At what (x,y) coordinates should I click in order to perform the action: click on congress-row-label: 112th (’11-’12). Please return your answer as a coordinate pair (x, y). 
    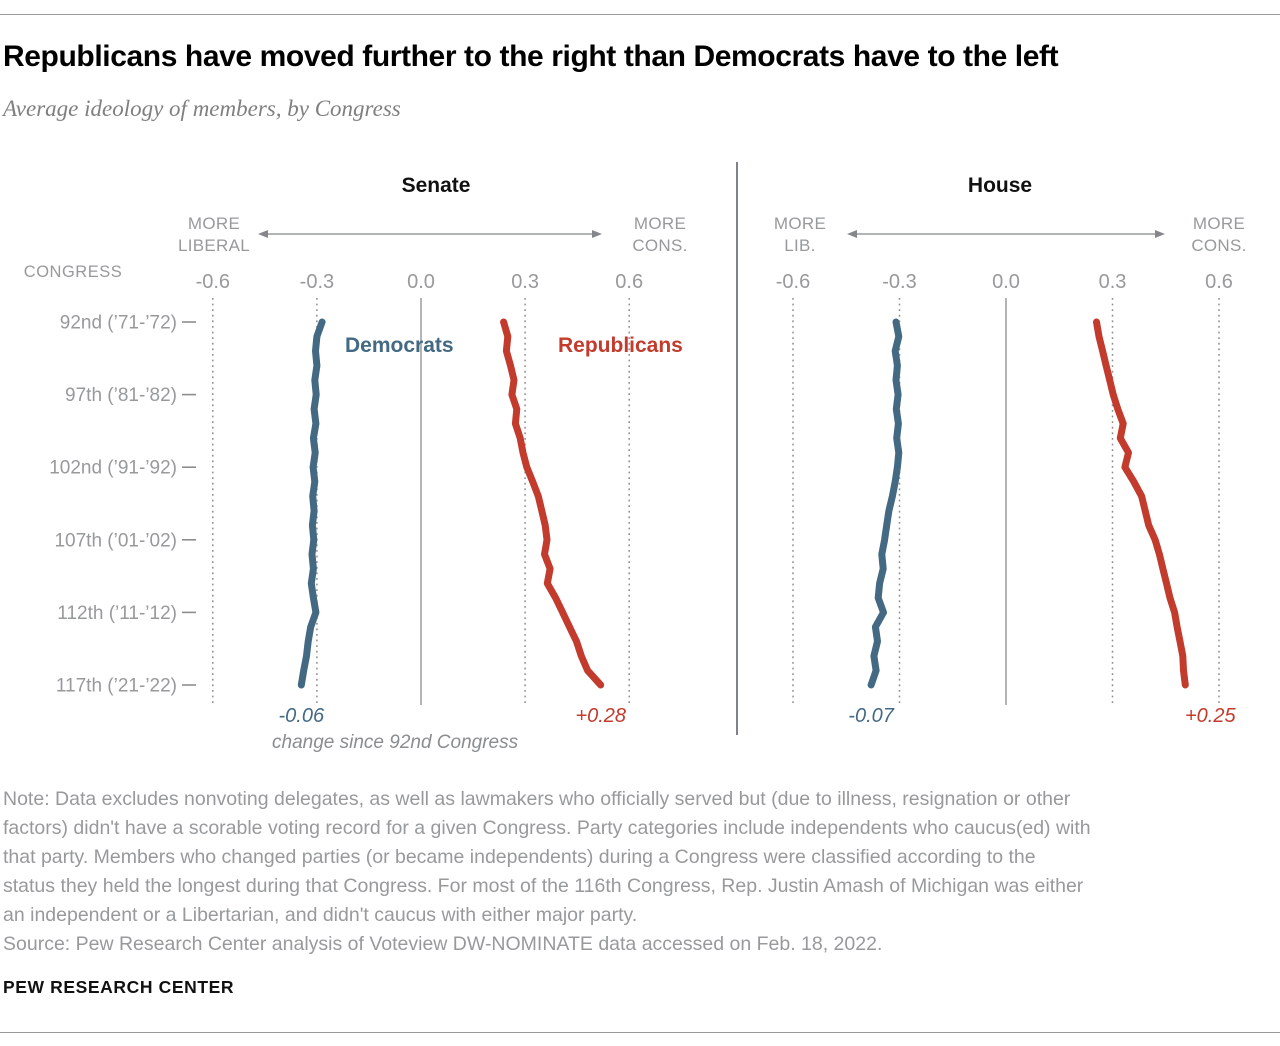
    Looking at the image, I should click on (117, 613).